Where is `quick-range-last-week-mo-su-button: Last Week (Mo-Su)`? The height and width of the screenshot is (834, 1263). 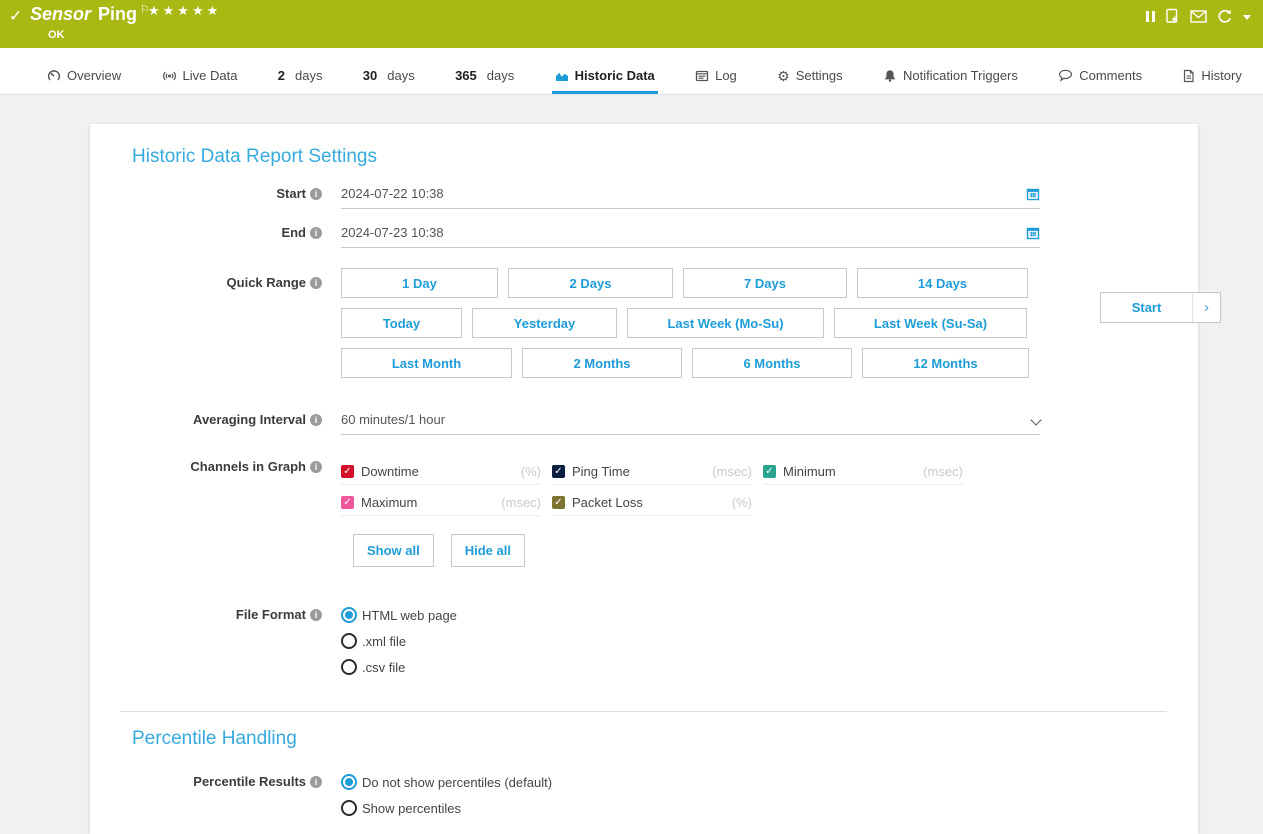
quick-range-last-week-mo-su-button: Last Week (Mo-Su) is located at coordinates (725, 323).